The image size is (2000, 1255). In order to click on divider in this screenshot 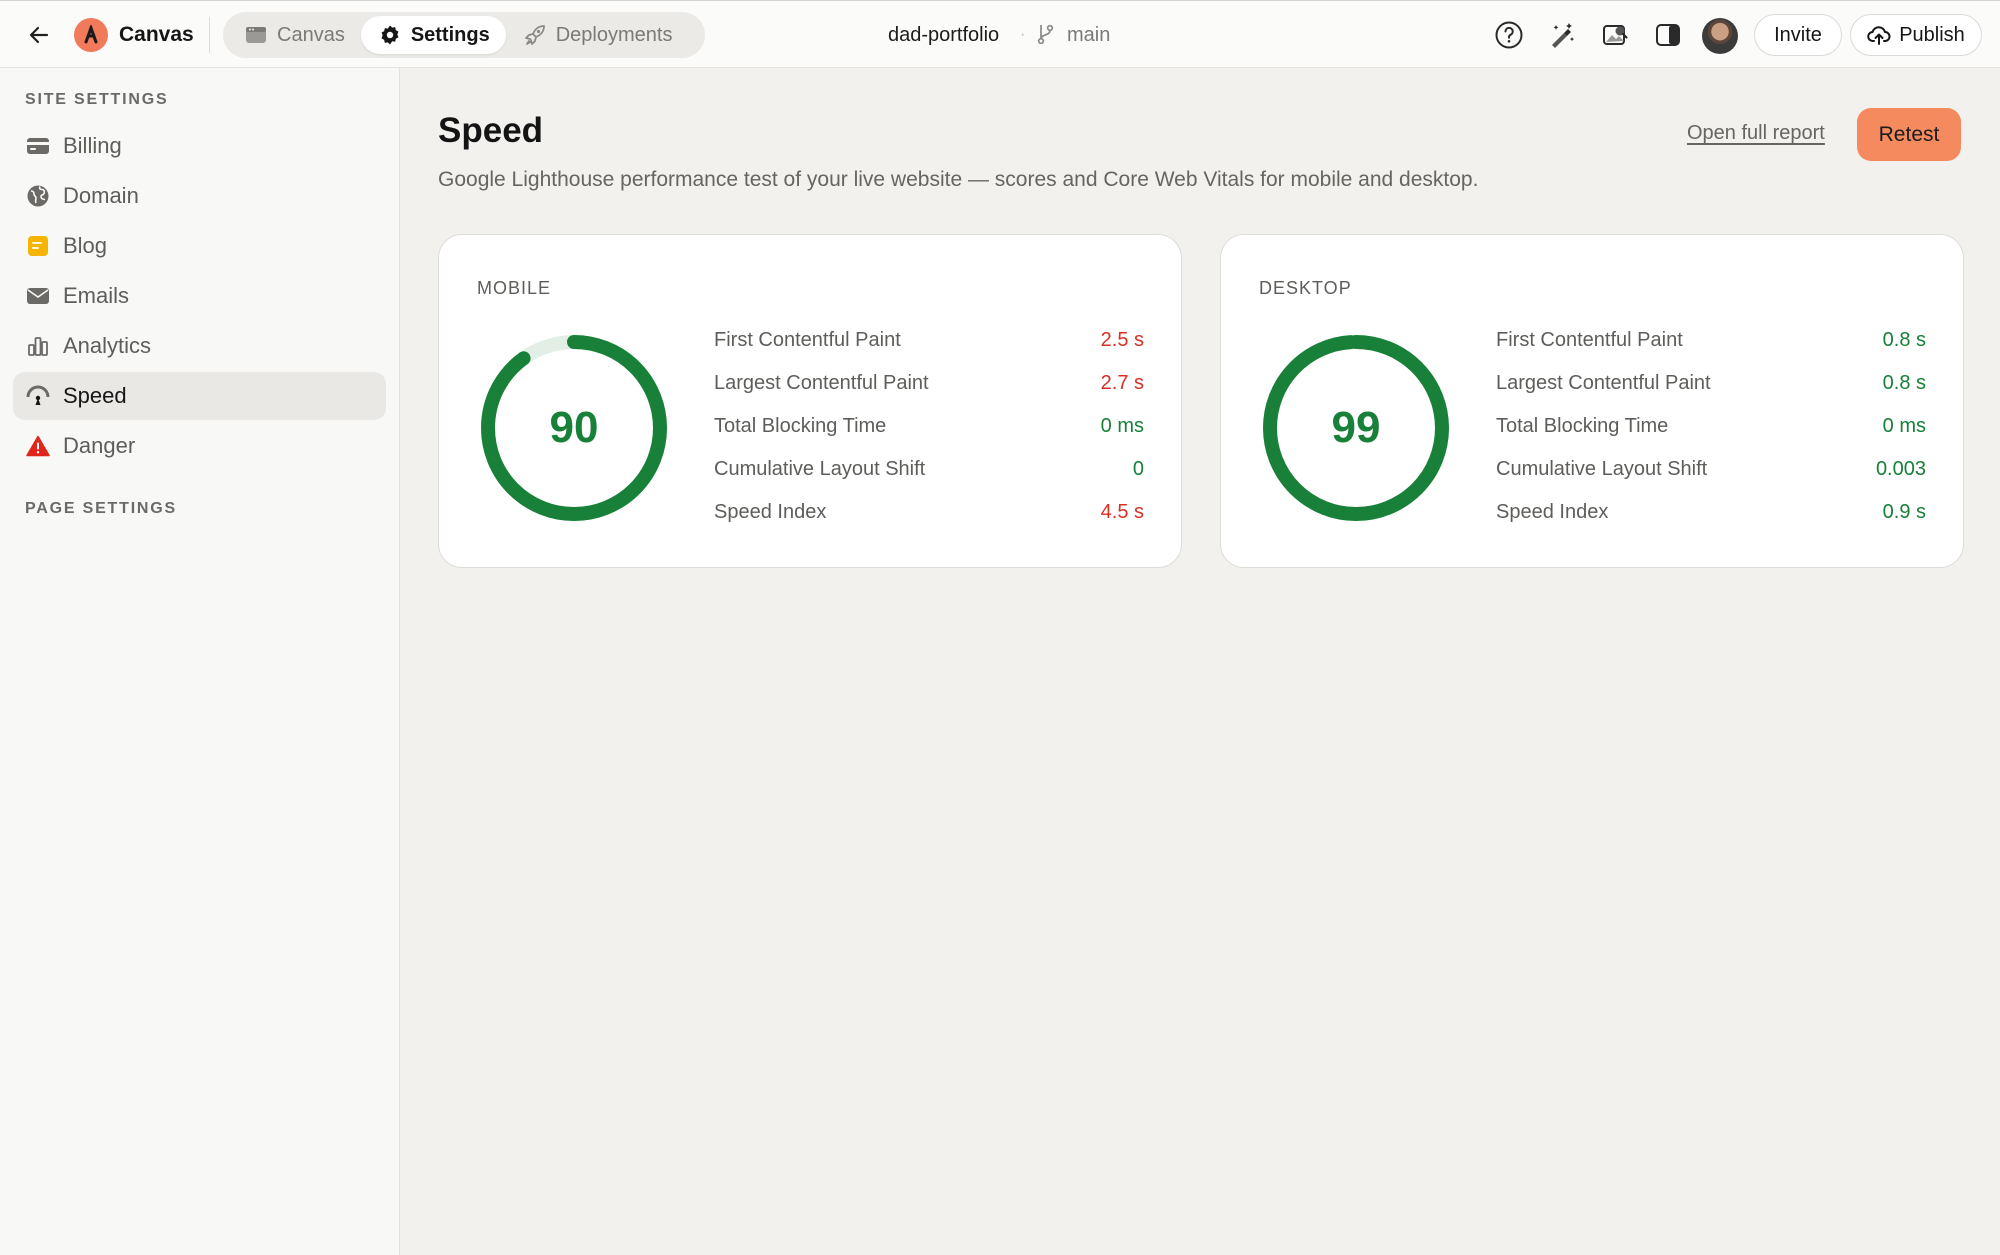, I will do `click(209, 35)`.